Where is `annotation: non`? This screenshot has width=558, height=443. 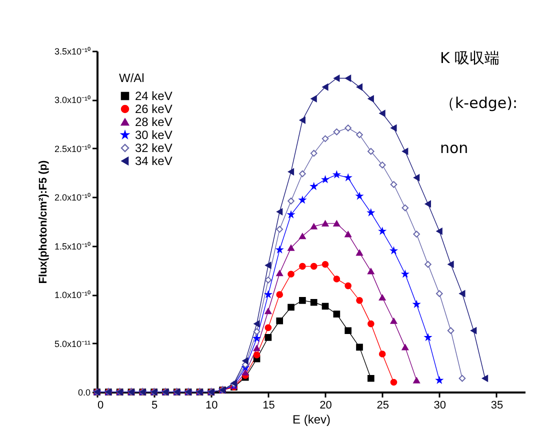
annotation: non is located at coordinates (455, 148).